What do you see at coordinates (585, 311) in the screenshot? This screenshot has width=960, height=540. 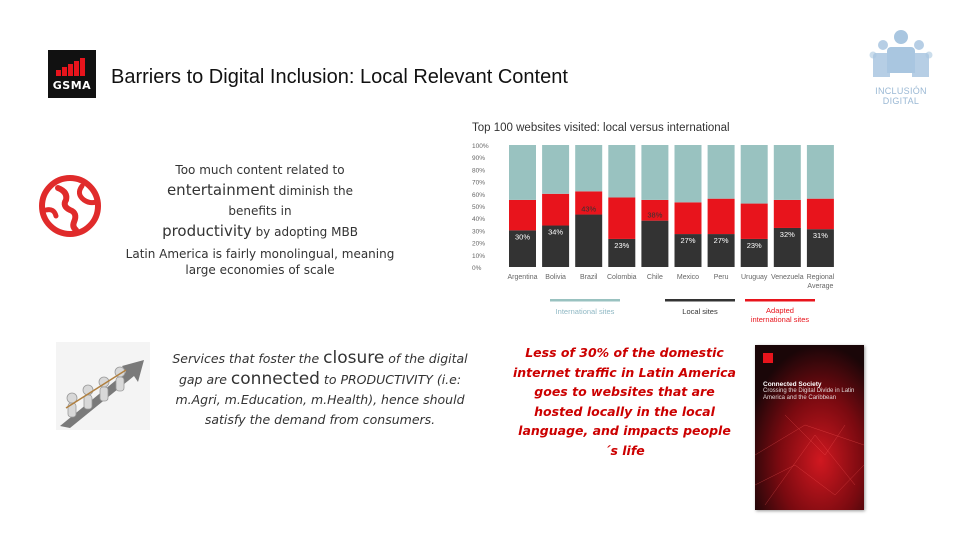 I see `legend-label: International sites` at bounding box center [585, 311].